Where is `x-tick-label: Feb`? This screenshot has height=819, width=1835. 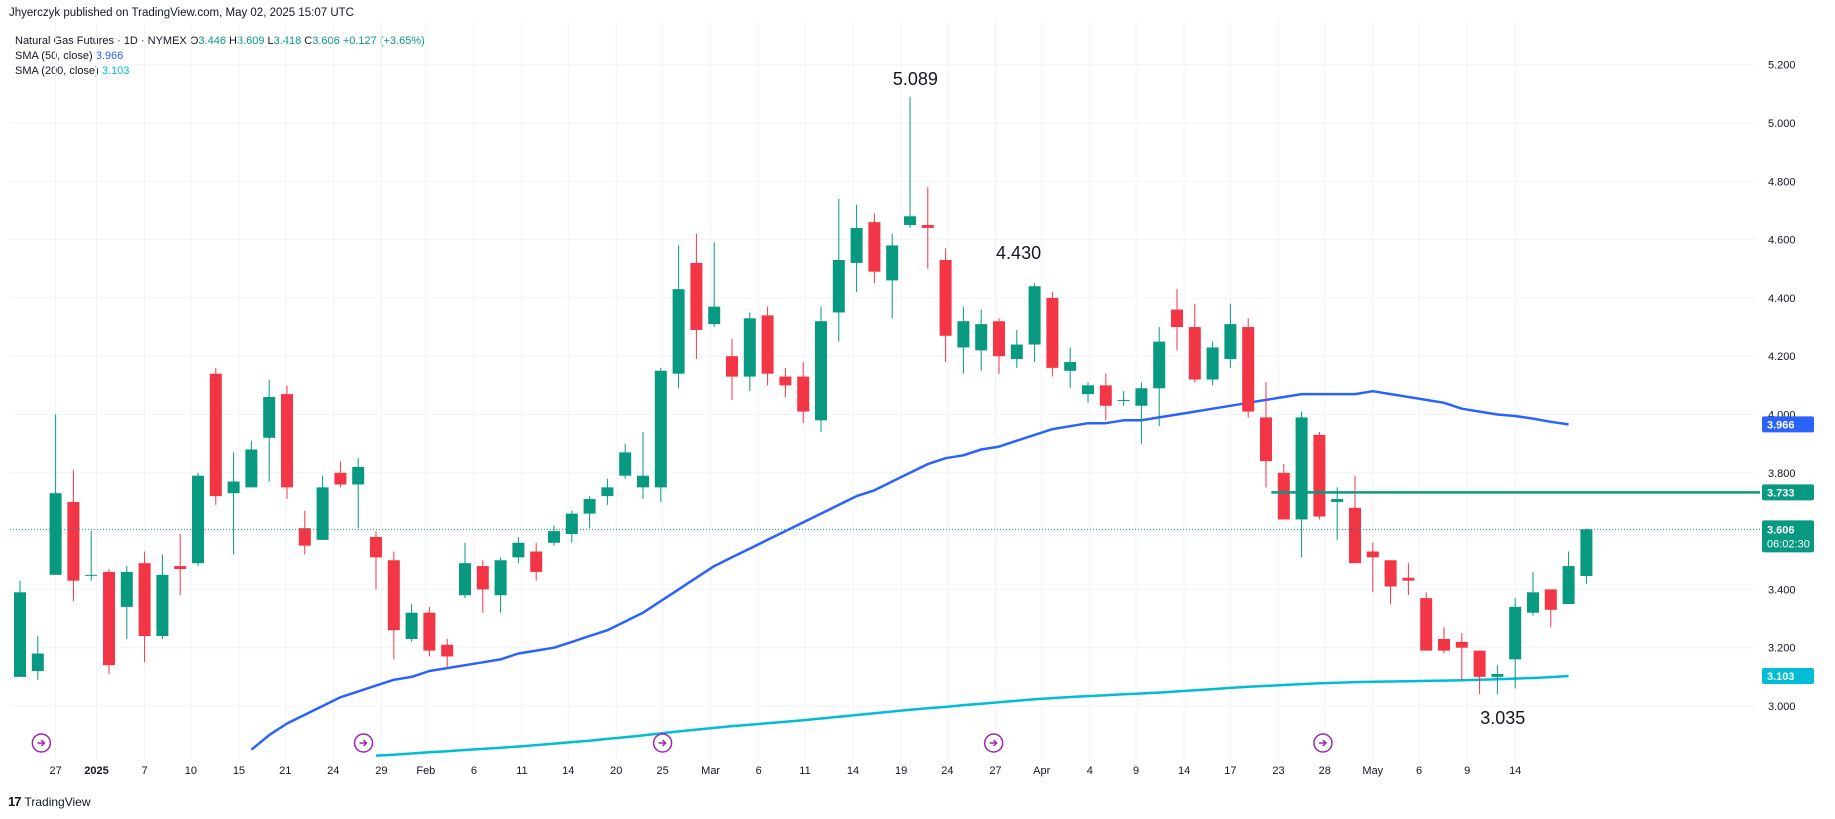
x-tick-label: Feb is located at coordinates (425, 771).